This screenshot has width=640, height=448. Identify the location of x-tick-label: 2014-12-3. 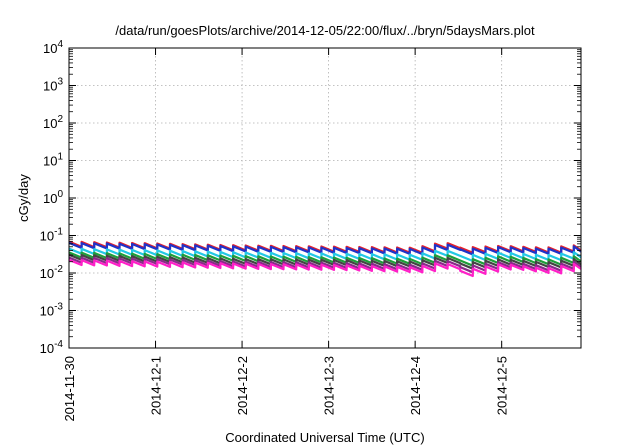
(329, 385).